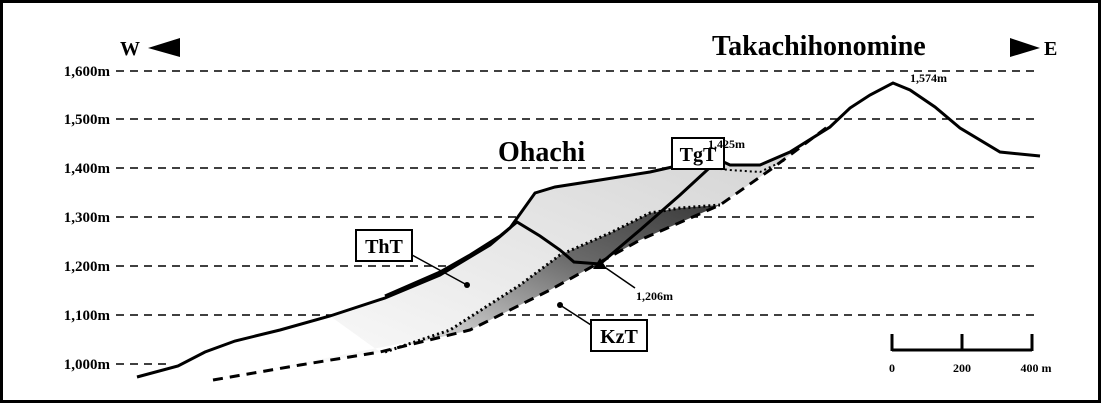 This screenshot has height=403, width=1101. I want to click on scale-label: 400 m, so click(1036, 368).